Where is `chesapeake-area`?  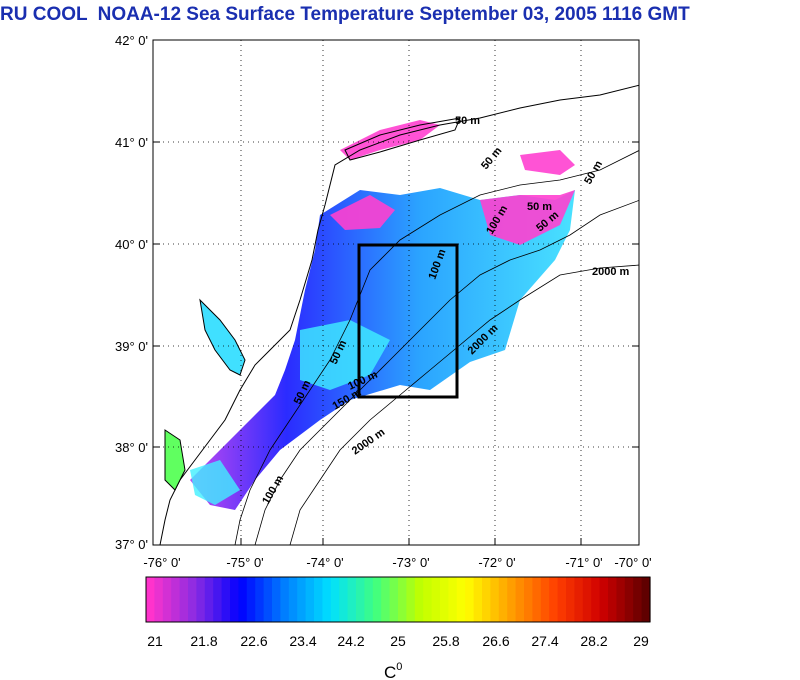 chesapeake-area is located at coordinates (175, 460).